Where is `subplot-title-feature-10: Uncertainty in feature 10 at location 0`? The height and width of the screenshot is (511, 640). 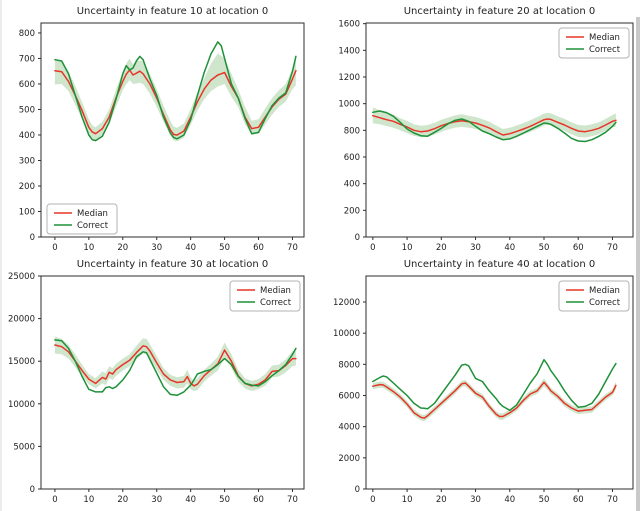
subplot-title-feature-10: Uncertainty in feature 10 at location 0 is located at coordinates (172, 11).